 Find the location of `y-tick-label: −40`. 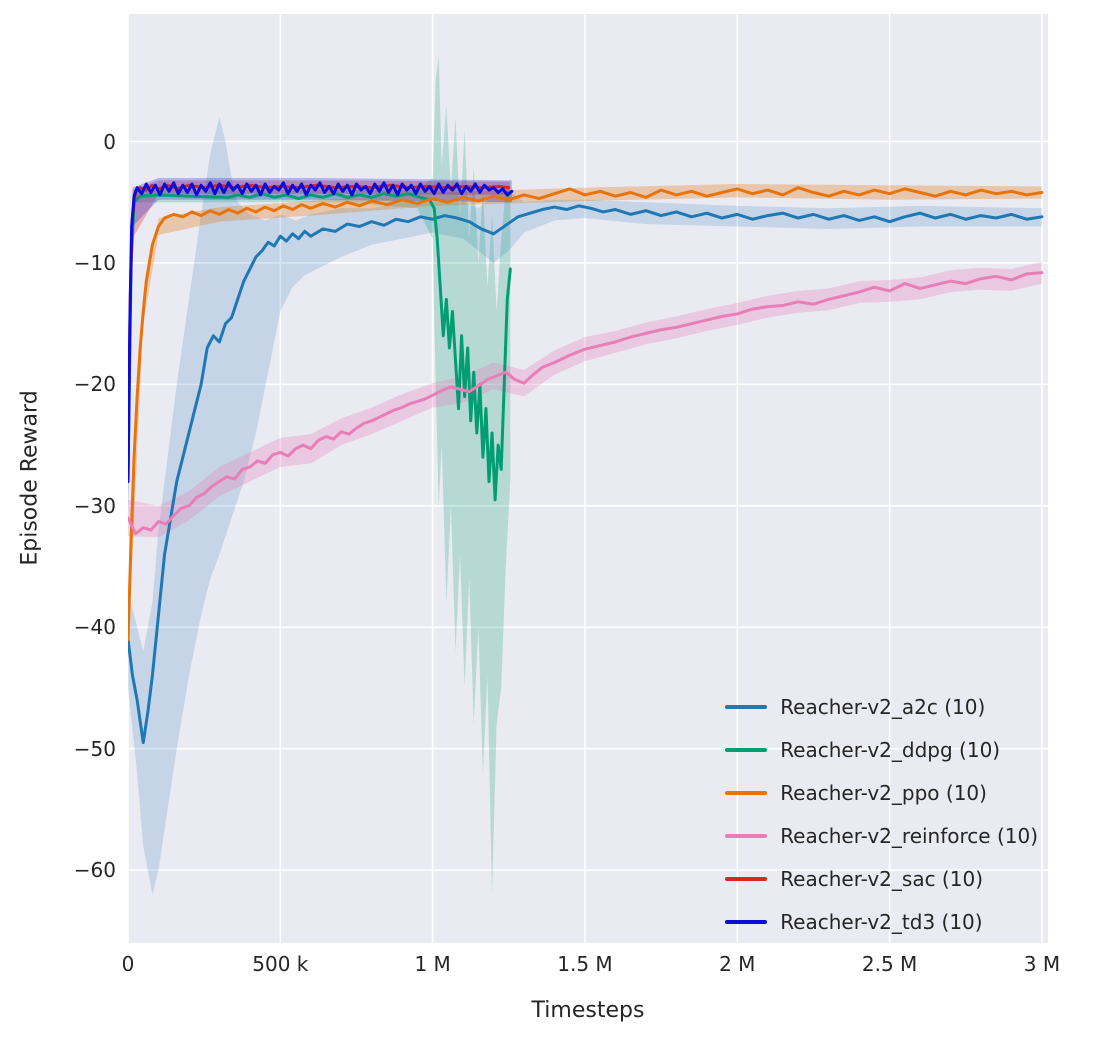

y-tick-label: −40 is located at coordinates (94, 627).